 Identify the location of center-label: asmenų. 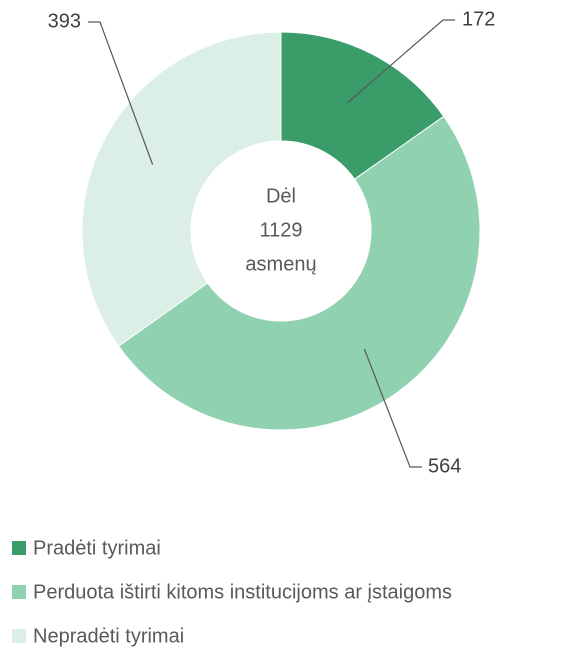
(280, 264).